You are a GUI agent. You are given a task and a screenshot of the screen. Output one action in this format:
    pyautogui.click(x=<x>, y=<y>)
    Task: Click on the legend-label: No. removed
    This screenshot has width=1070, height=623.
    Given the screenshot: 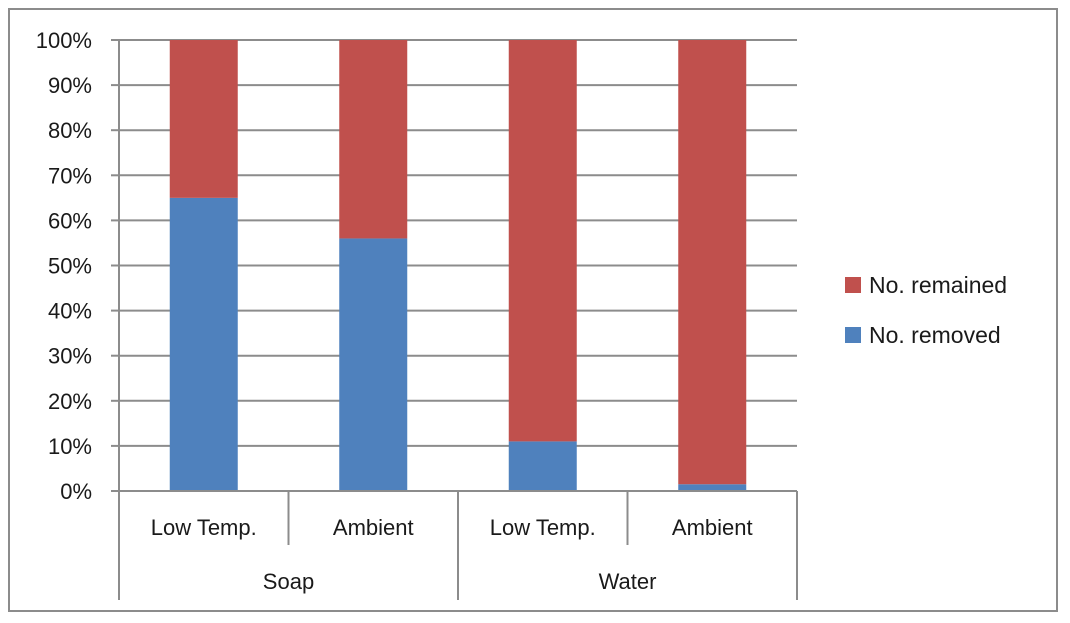 What is the action you would take?
    pyautogui.click(x=935, y=335)
    